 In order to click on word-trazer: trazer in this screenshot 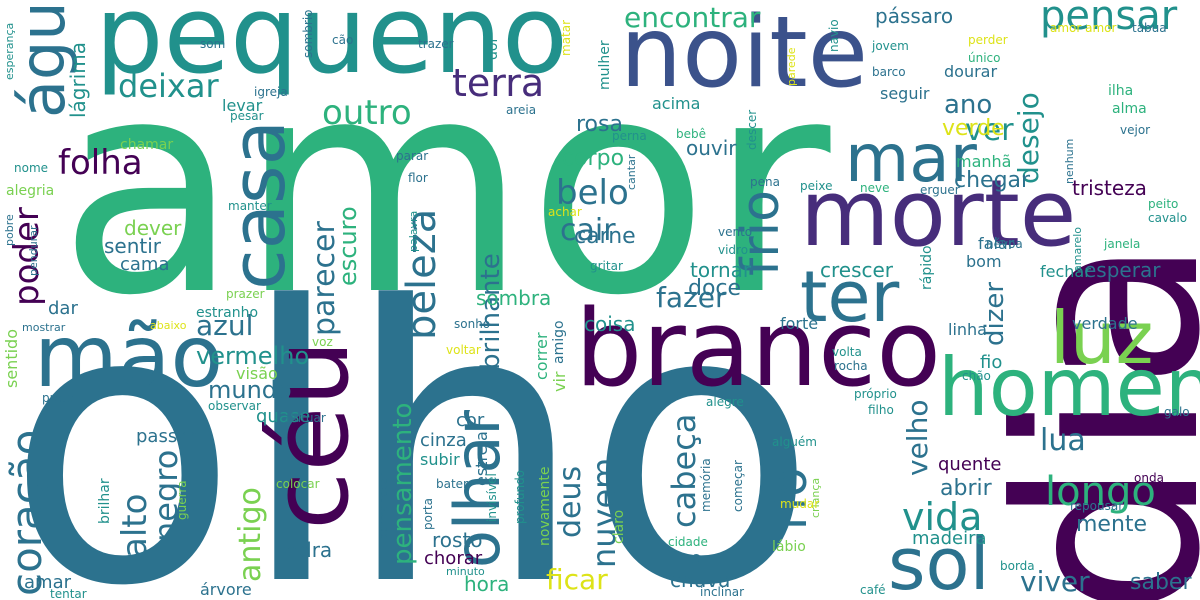, I will do `click(436, 44)`.